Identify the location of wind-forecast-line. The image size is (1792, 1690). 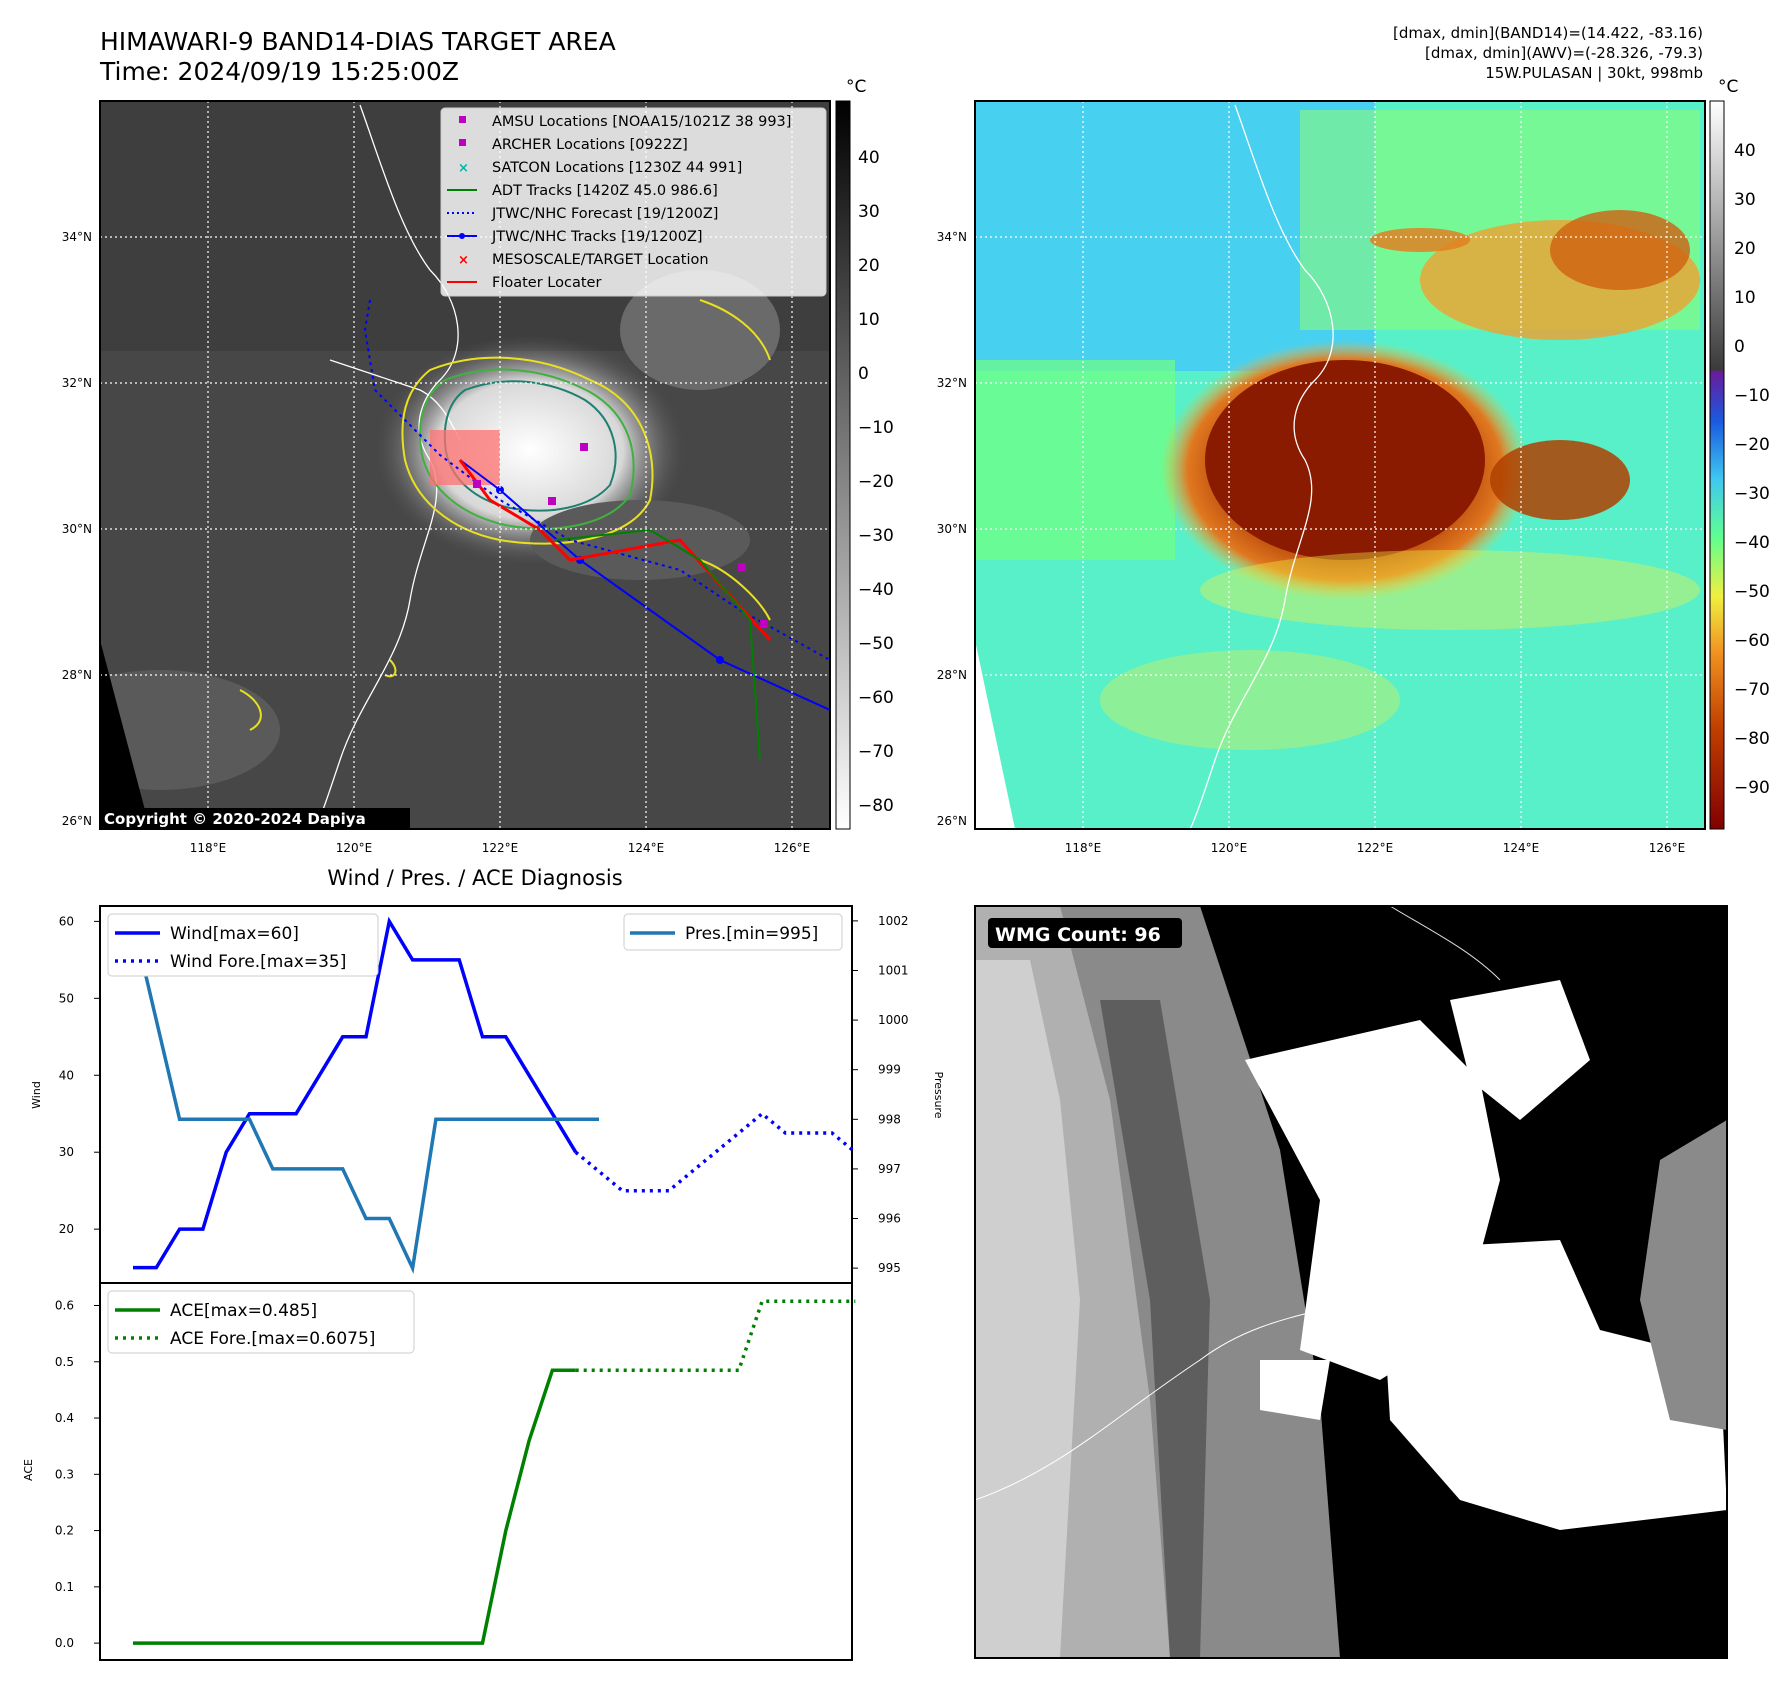
(715, 1152).